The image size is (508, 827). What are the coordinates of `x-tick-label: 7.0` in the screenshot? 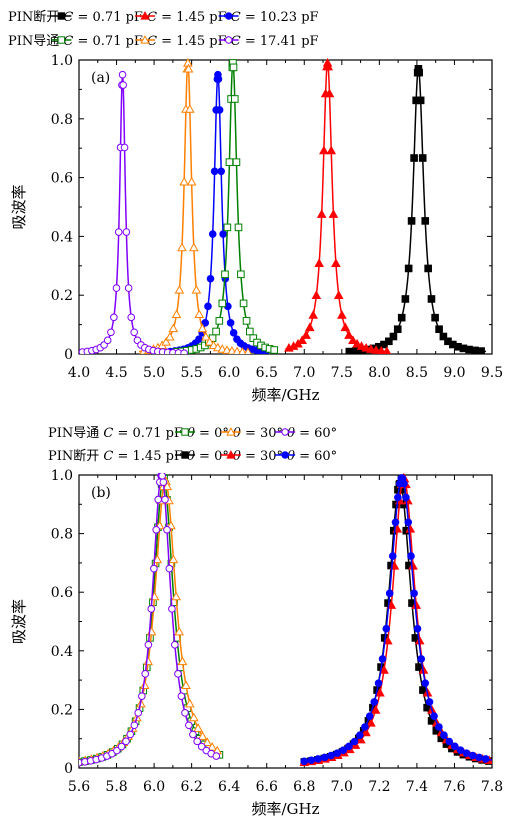 It's located at (304, 373).